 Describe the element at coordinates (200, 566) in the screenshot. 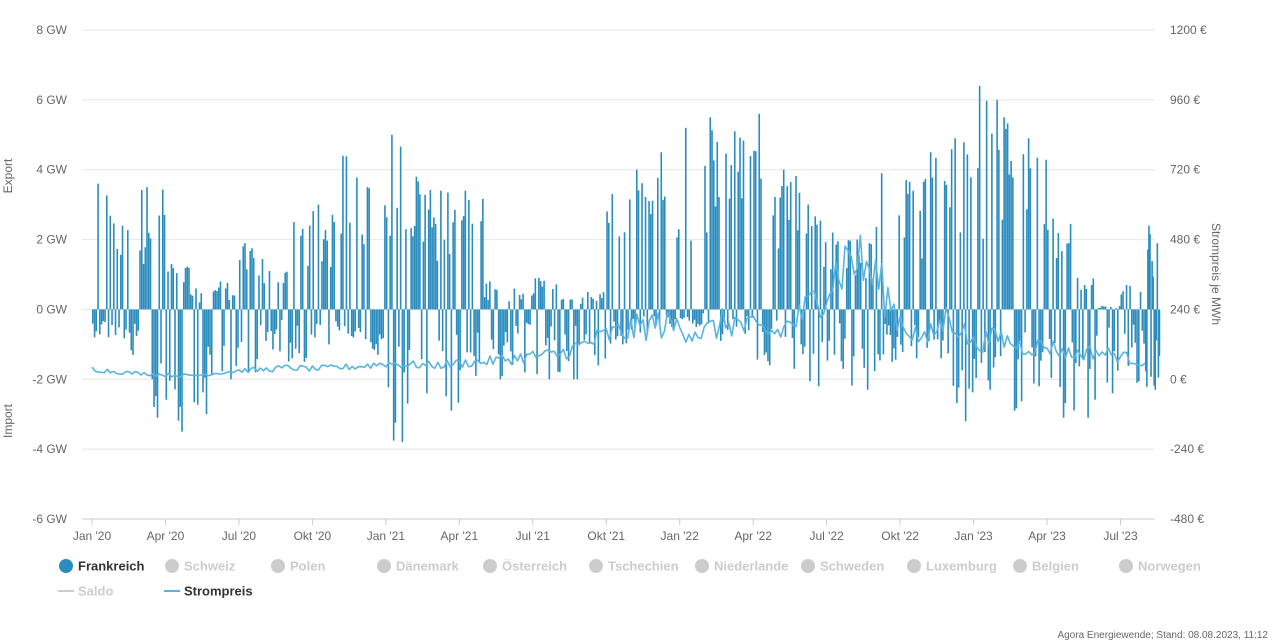

I see `legend-item-schweiz: Schweiz` at that location.